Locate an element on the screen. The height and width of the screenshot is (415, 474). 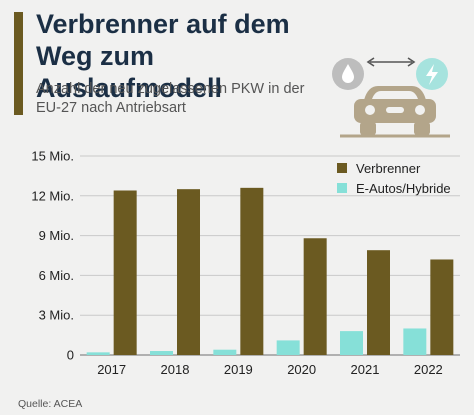
bar-e-autos-2019 is located at coordinates (225, 352).